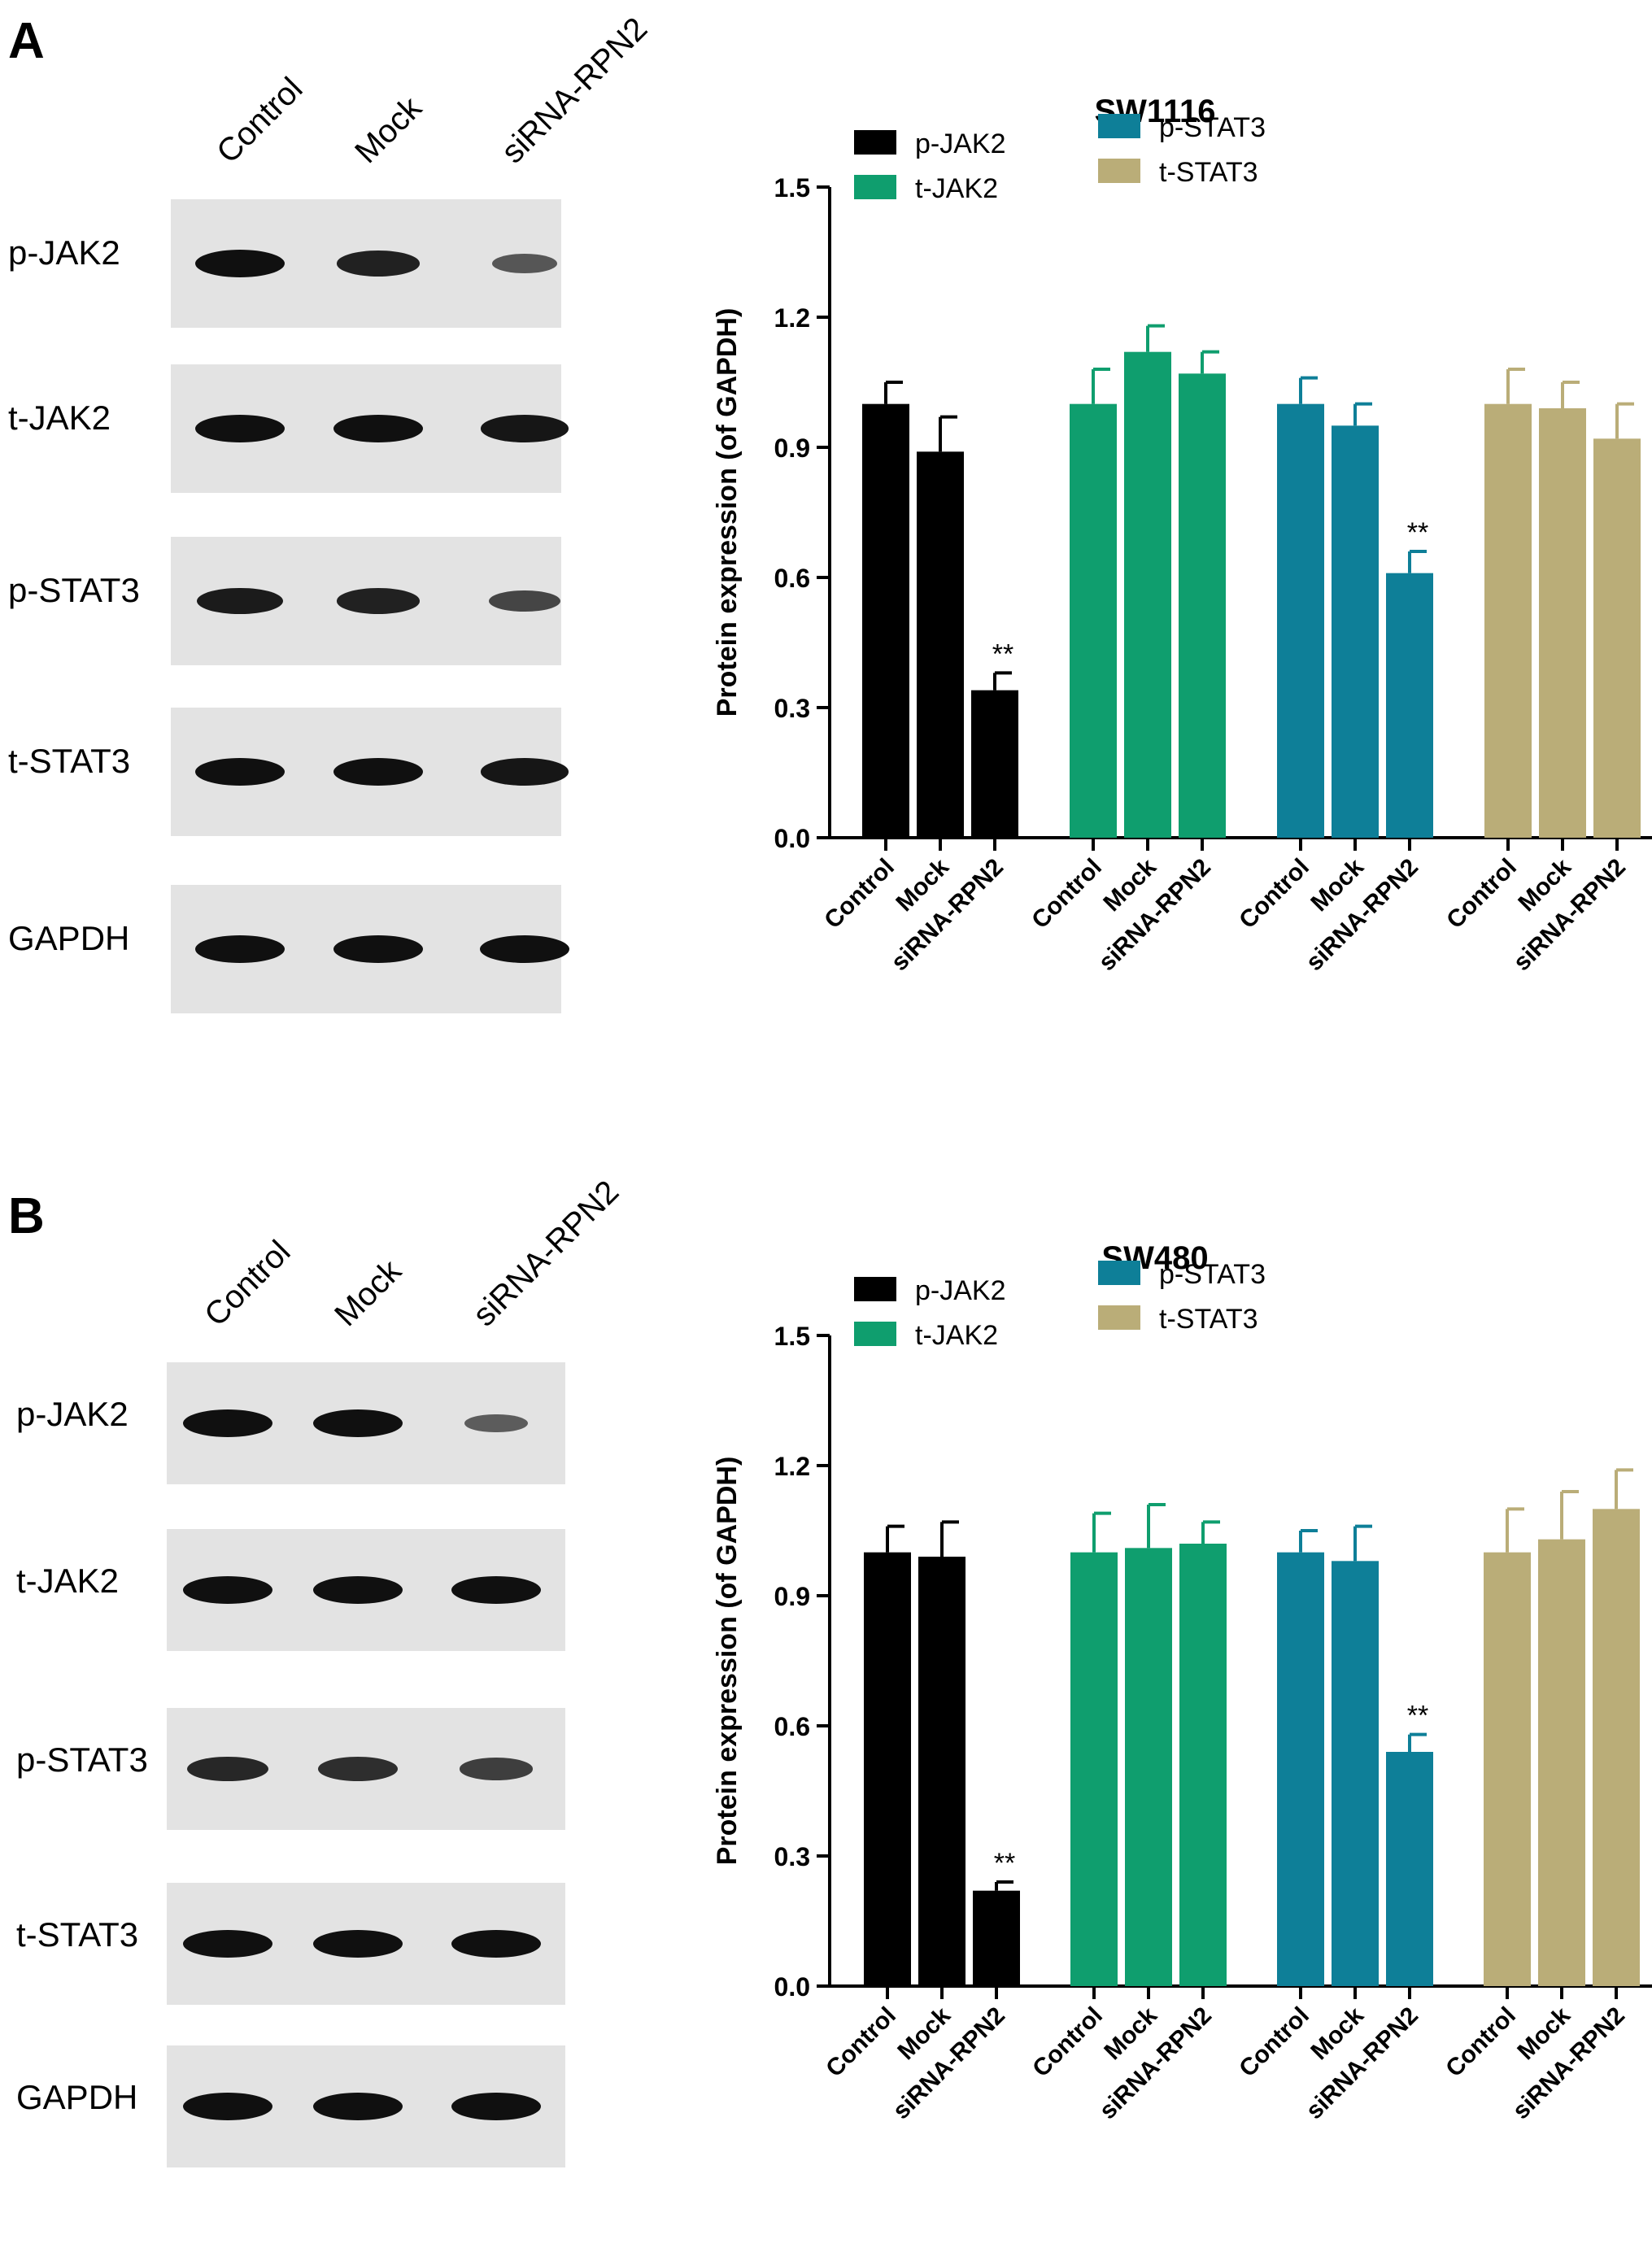 The image size is (1652, 2261). I want to click on panel-letter: A, so click(26, 41).